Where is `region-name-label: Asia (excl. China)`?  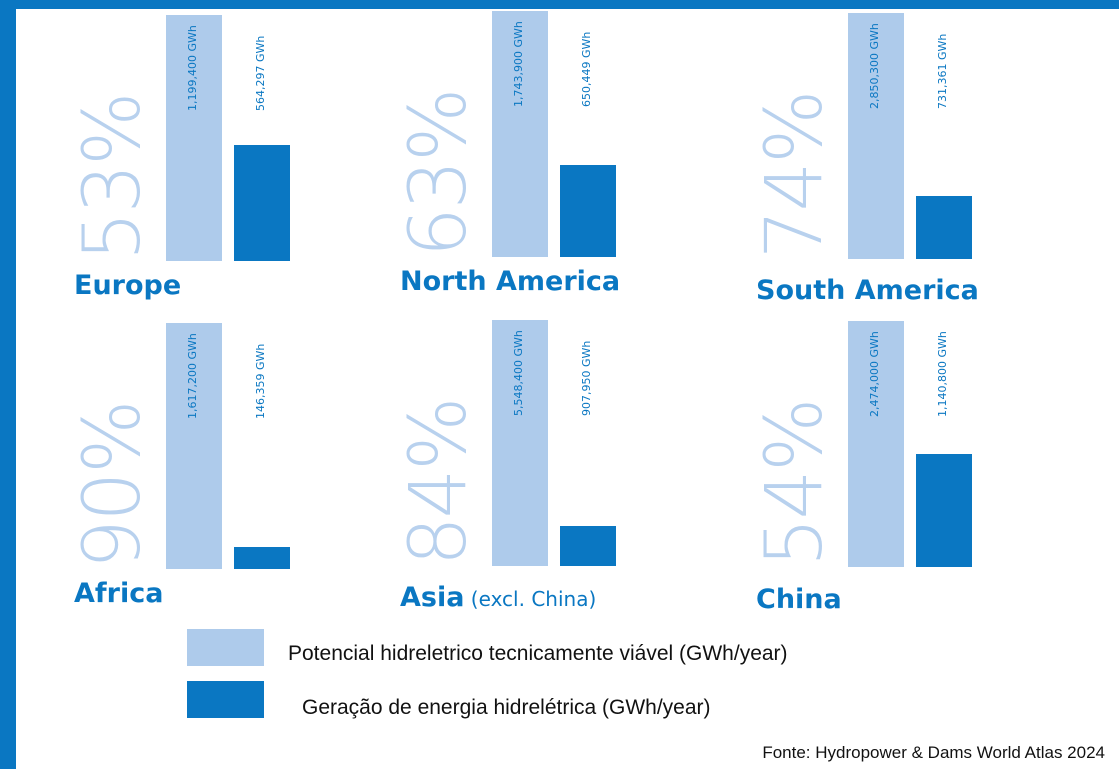 region-name-label: Asia (excl. China) is located at coordinates (498, 597).